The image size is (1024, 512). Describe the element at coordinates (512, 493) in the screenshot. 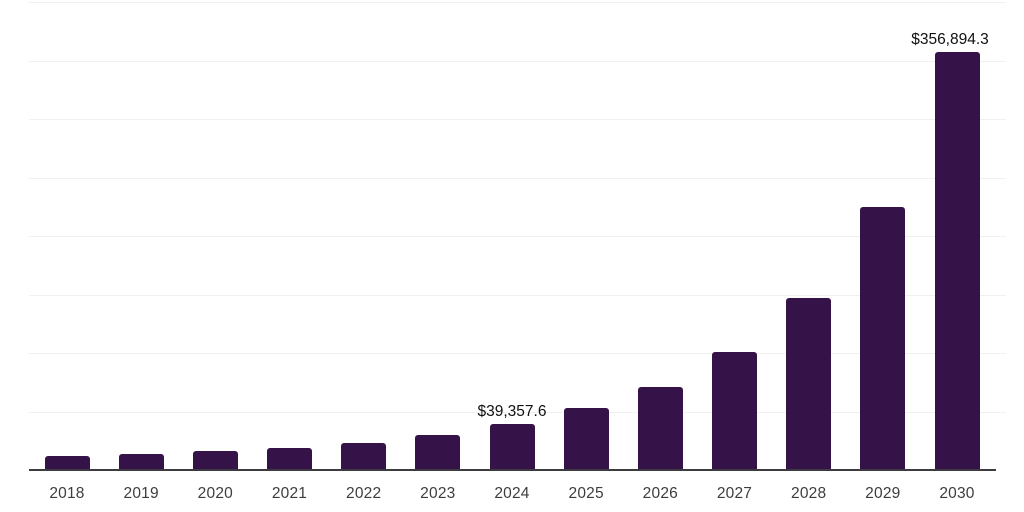

I see `x-axis-label-2024: 2024` at that location.